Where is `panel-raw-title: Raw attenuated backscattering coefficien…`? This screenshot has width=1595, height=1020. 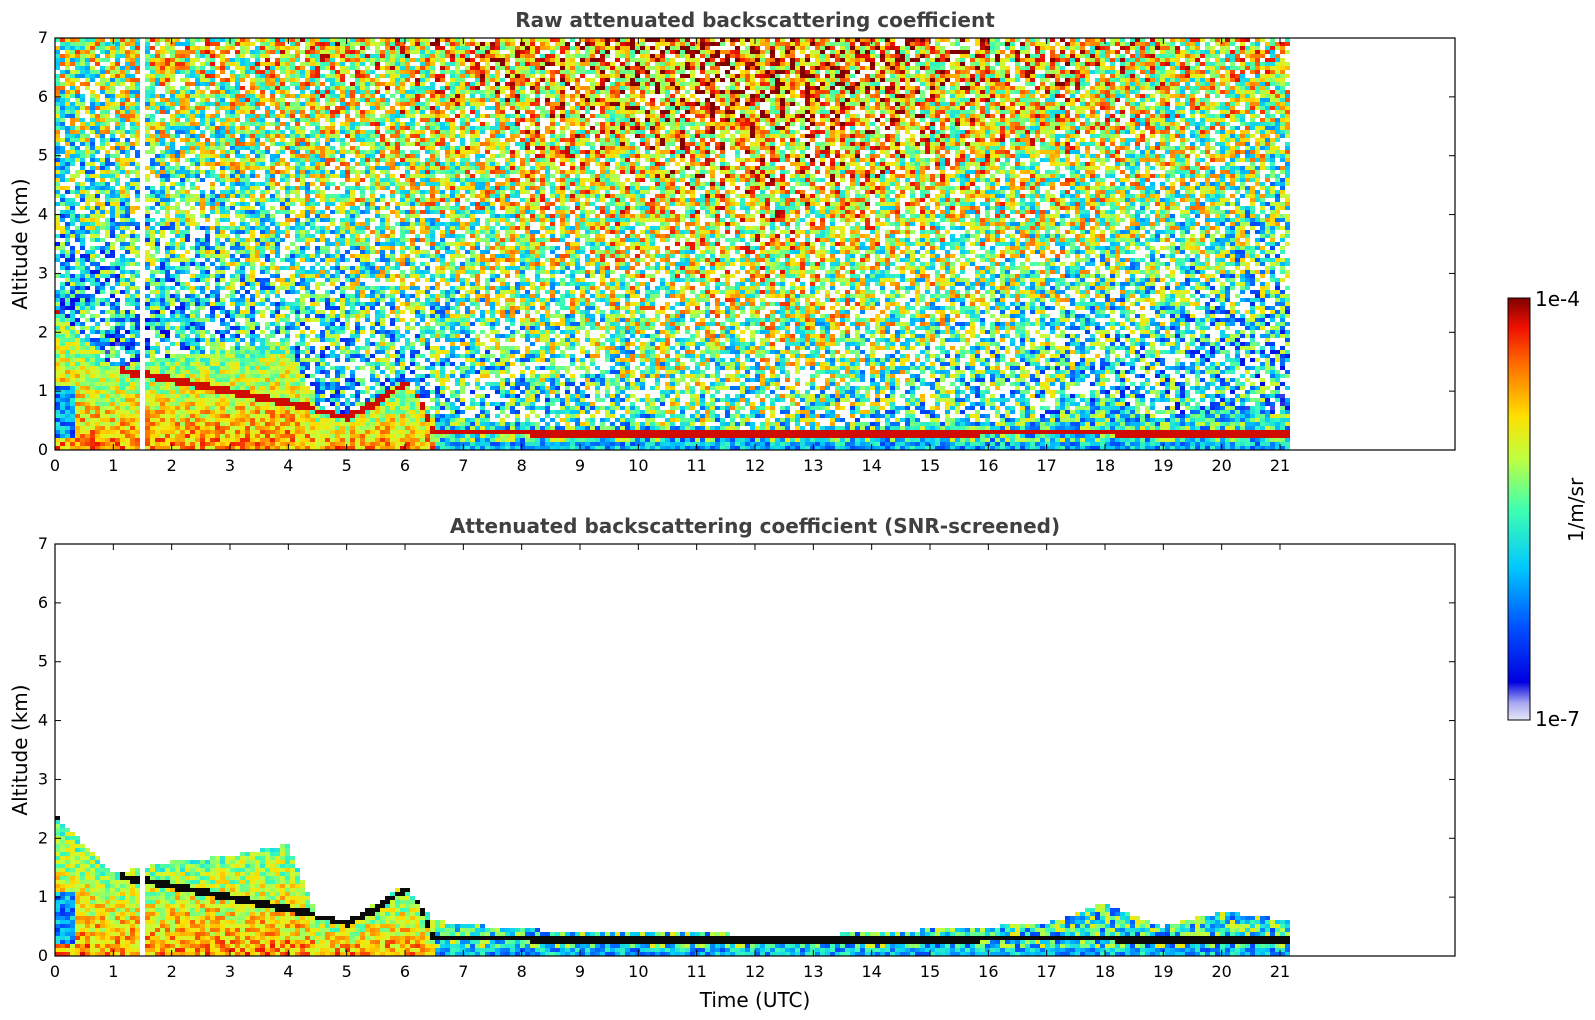
panel-raw-title: Raw attenuated backscattering coefficien… is located at coordinates (755, 20).